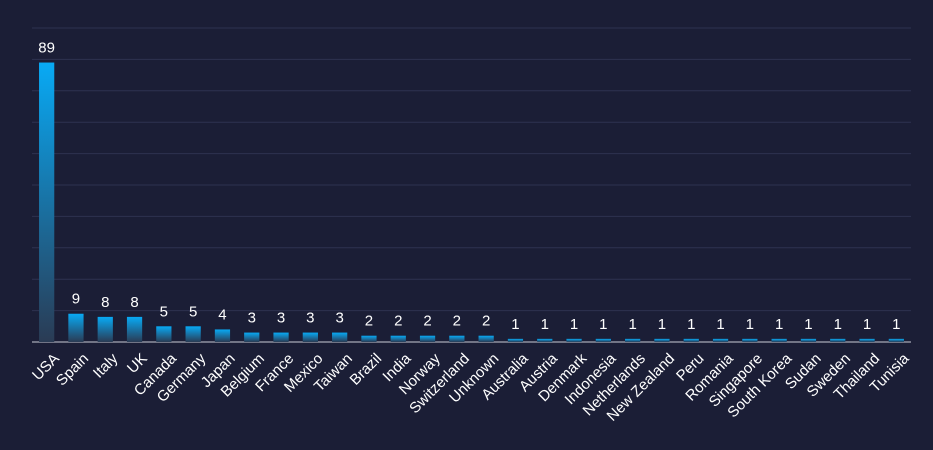  What do you see at coordinates (106, 366) in the screenshot?
I see `x-tick-label: Italy` at bounding box center [106, 366].